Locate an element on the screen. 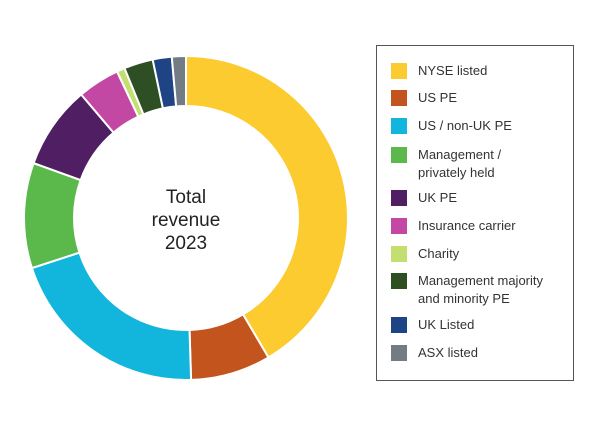 This screenshot has width=602, height=424. legend-label-line: US / non-UK PE is located at coordinates (465, 125).